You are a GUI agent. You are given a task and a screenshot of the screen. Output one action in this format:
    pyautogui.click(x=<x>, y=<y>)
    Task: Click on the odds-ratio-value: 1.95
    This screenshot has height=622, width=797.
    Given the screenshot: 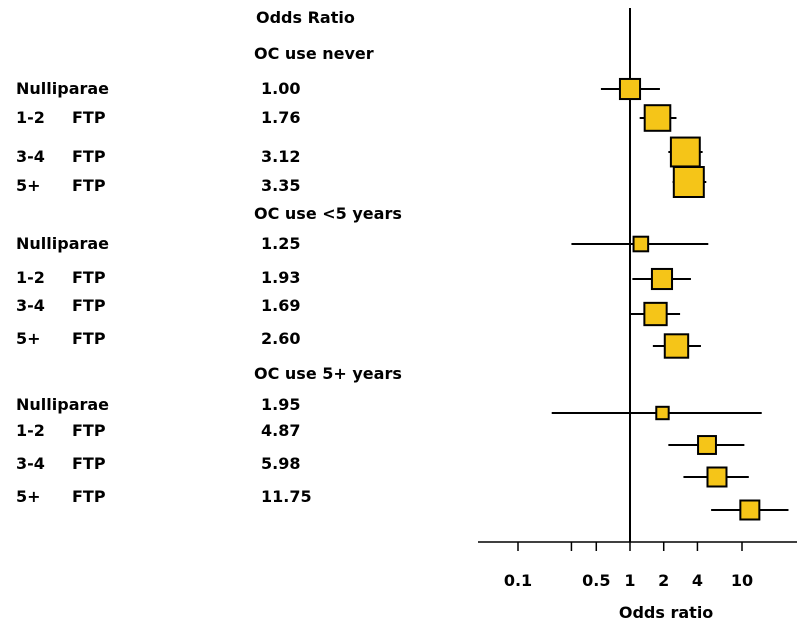 What is the action you would take?
    pyautogui.click(x=281, y=404)
    